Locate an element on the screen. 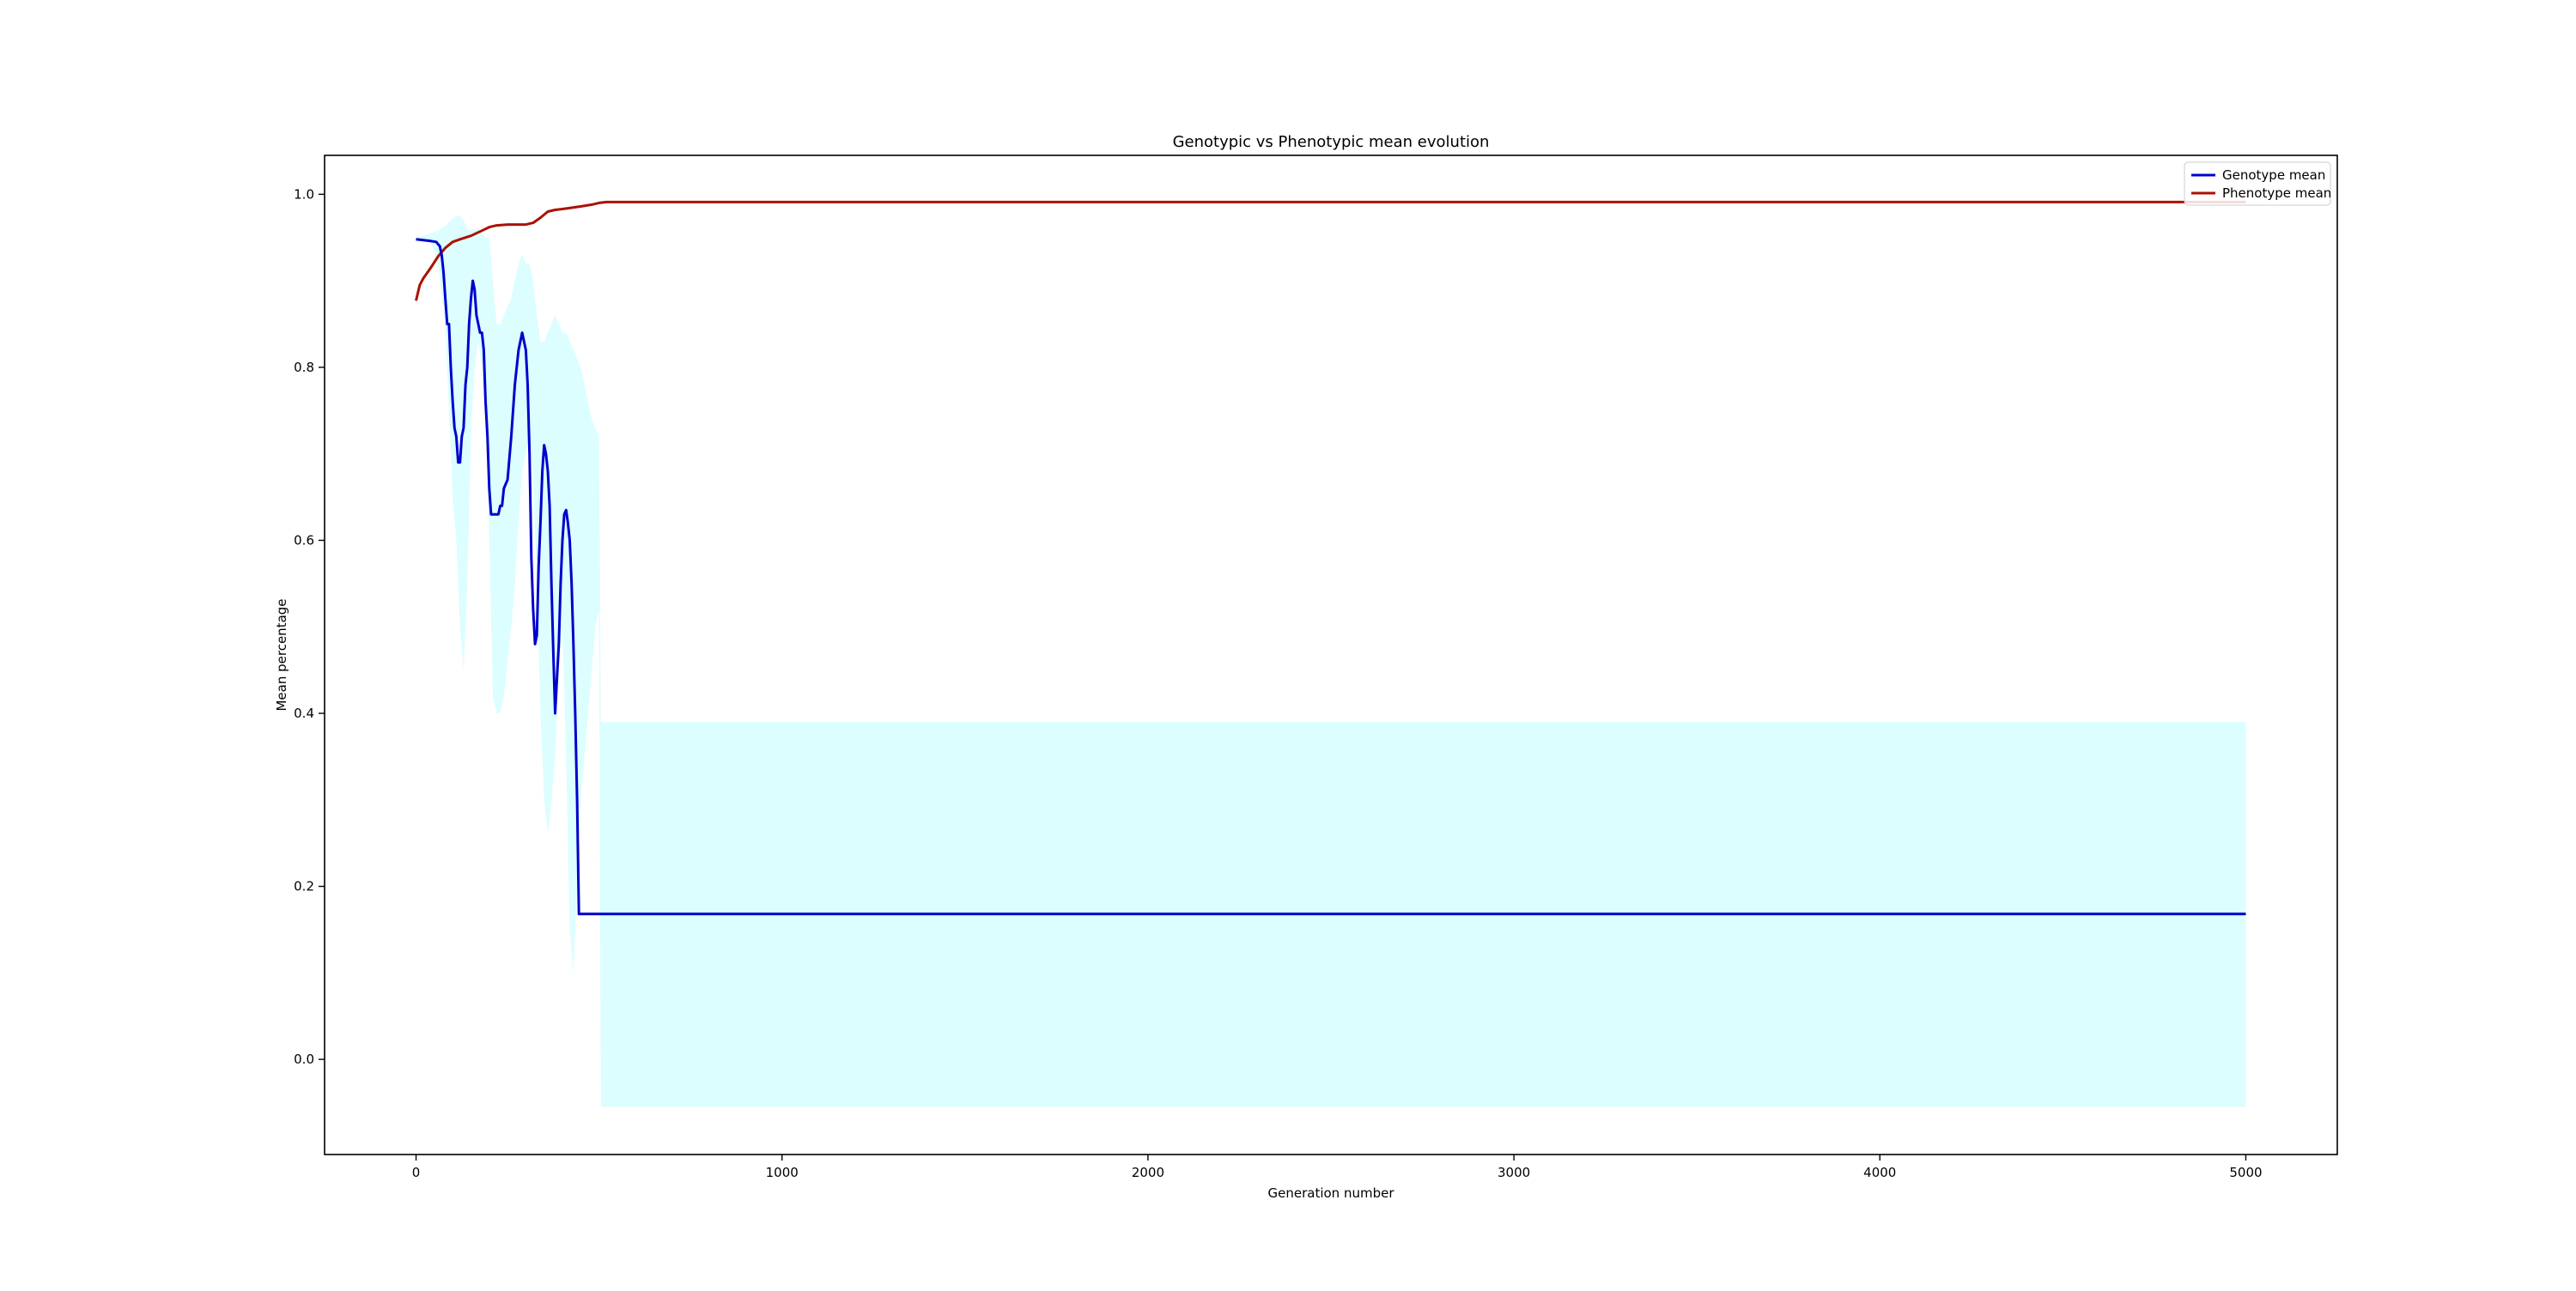 The width and height of the screenshot is (2576, 1291). y-tick-label: 0.0 is located at coordinates (304, 1059).